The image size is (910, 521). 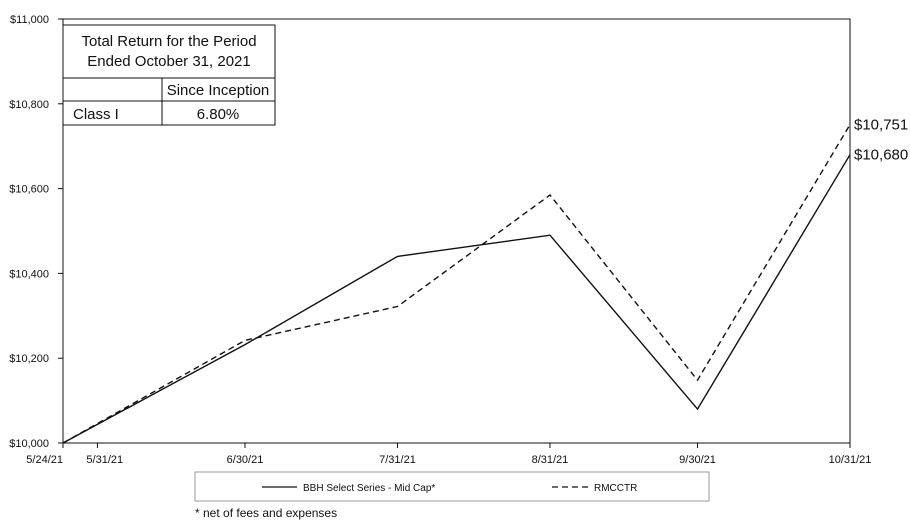 What do you see at coordinates (369, 488) in the screenshot?
I see `legend-label-fund: BBH Select Series - Mid Cap*` at bounding box center [369, 488].